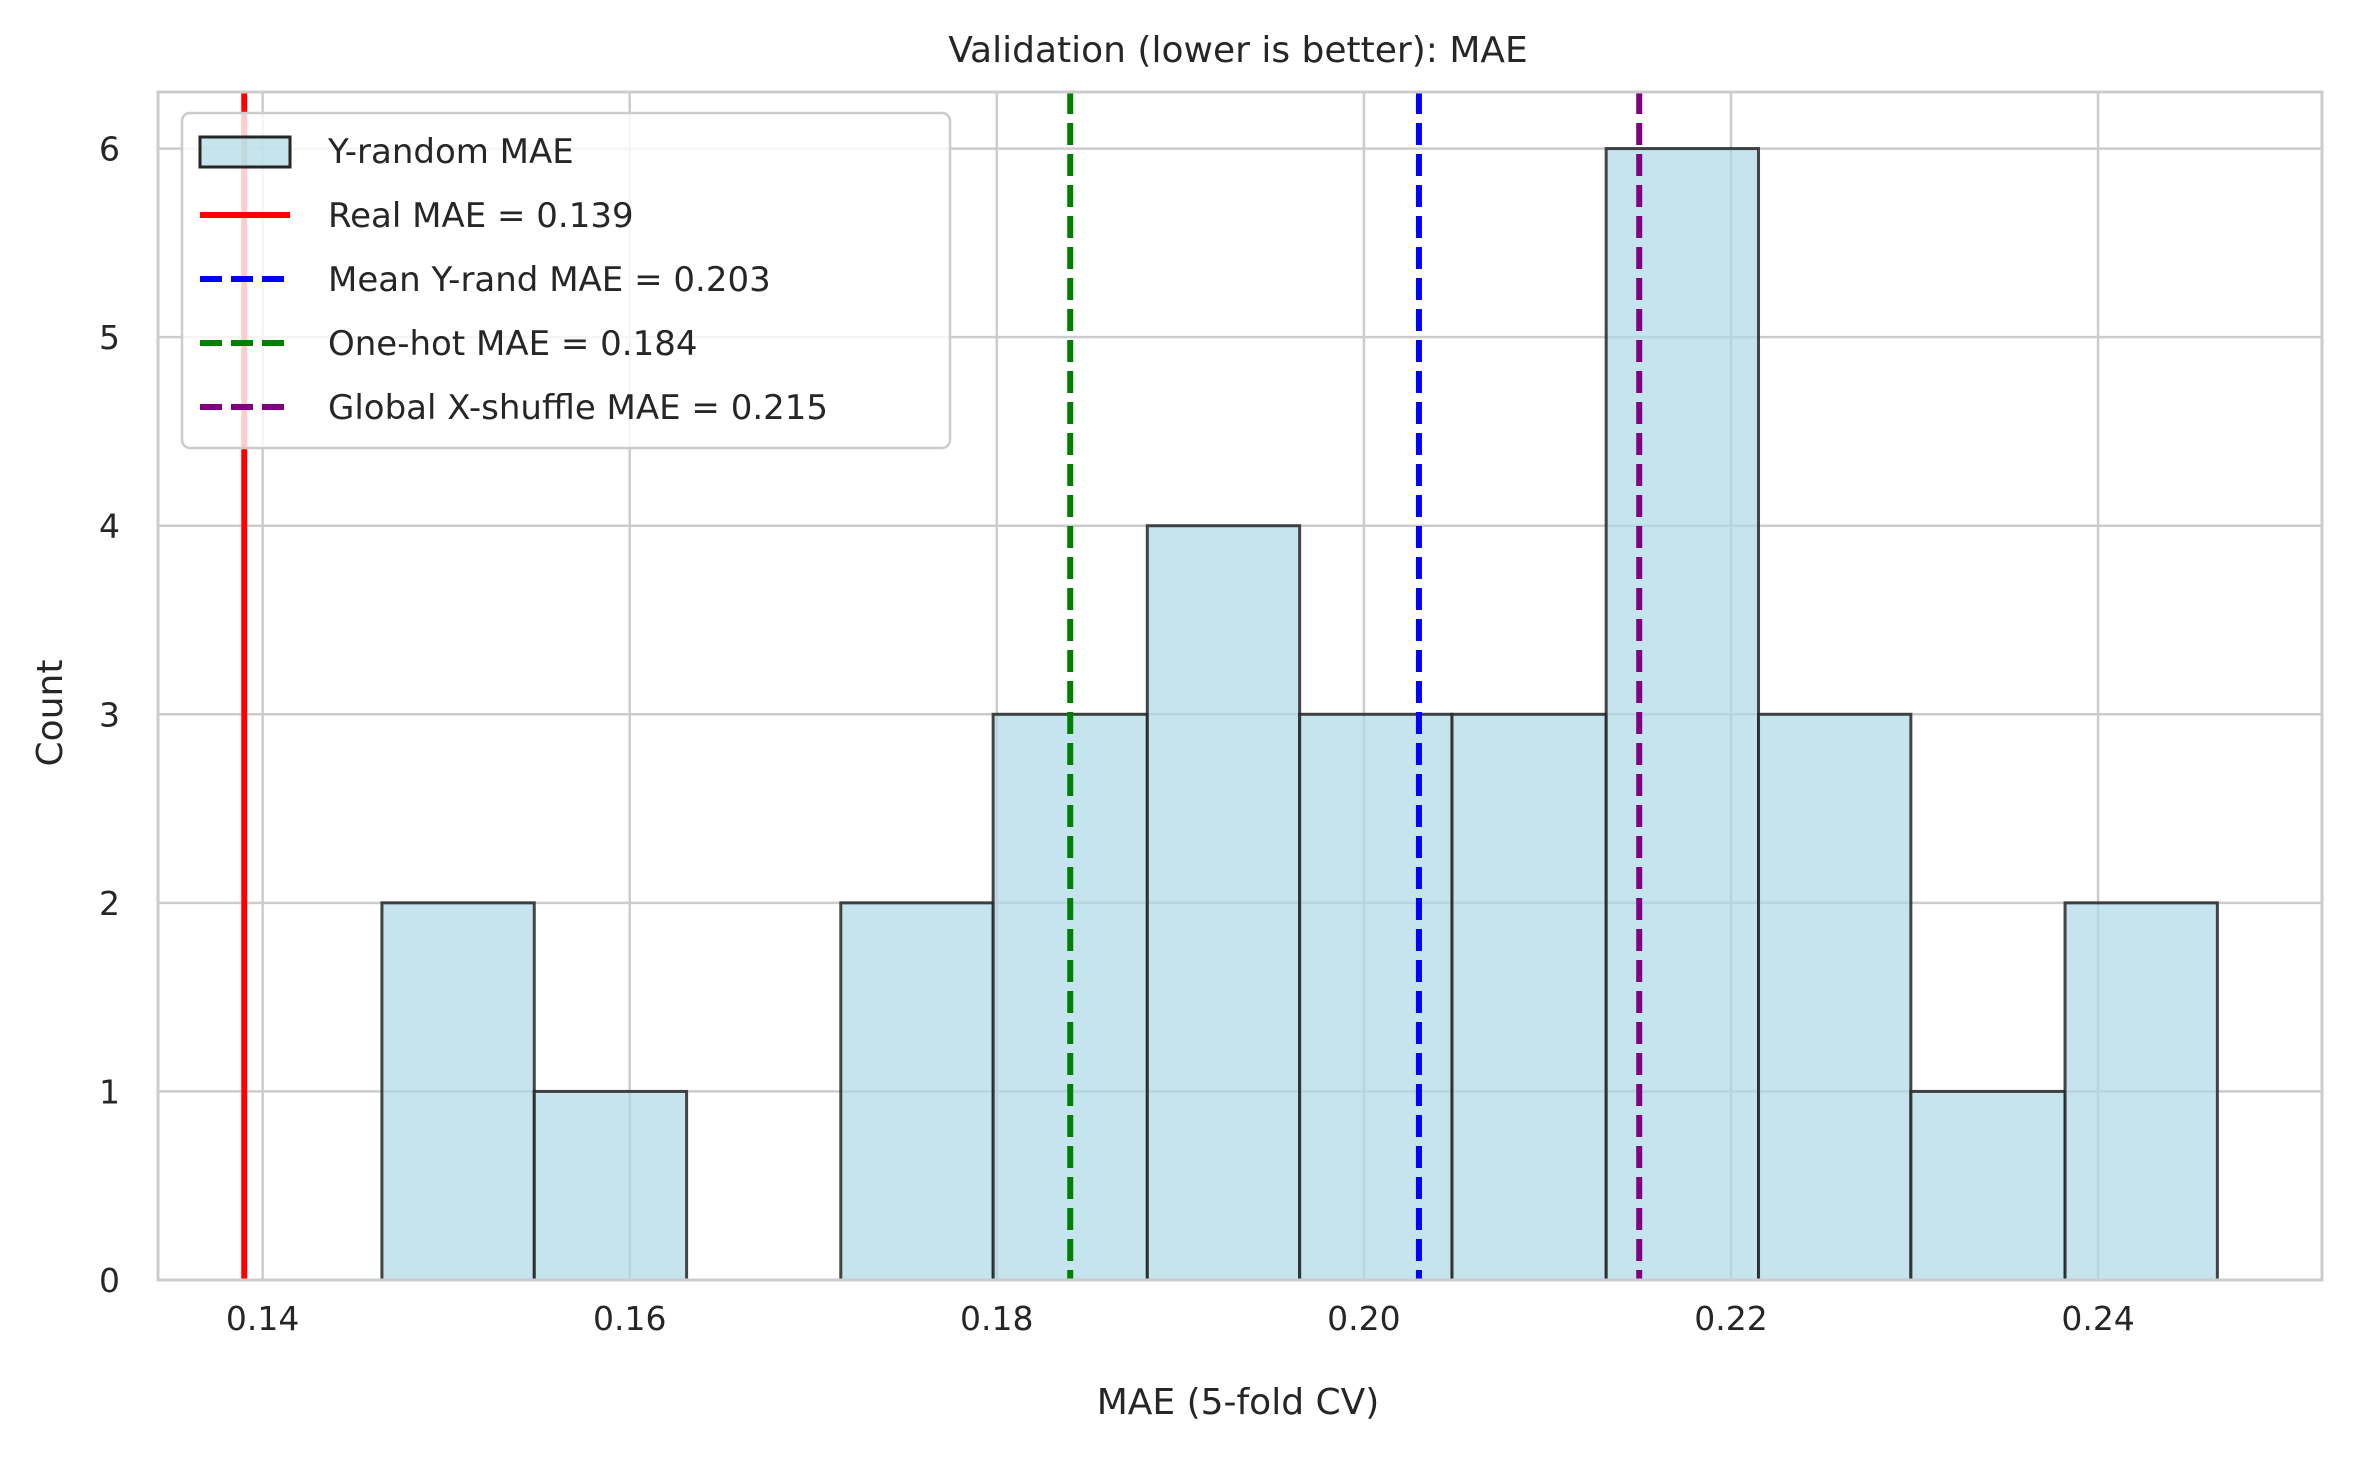 Image resolution: width=2353 pixels, height=1458 pixels. Describe the element at coordinates (109, 149) in the screenshot. I see `y-tick-label: 6` at that location.